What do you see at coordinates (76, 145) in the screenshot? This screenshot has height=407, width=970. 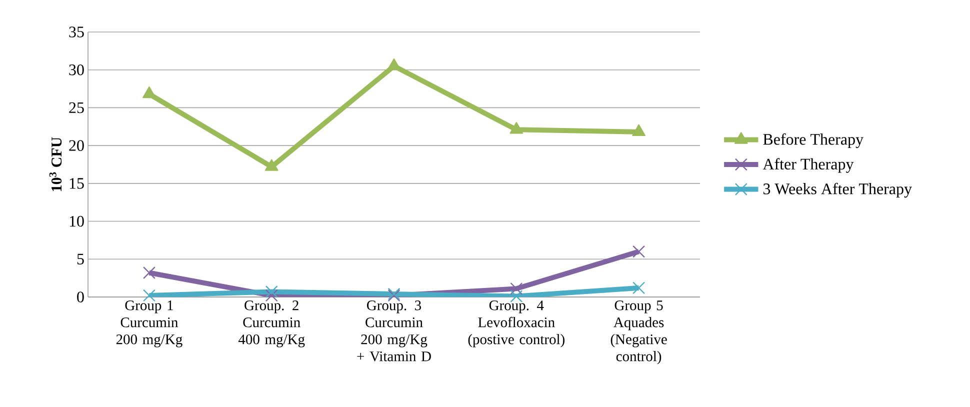 I see `y-tick-label: 20` at bounding box center [76, 145].